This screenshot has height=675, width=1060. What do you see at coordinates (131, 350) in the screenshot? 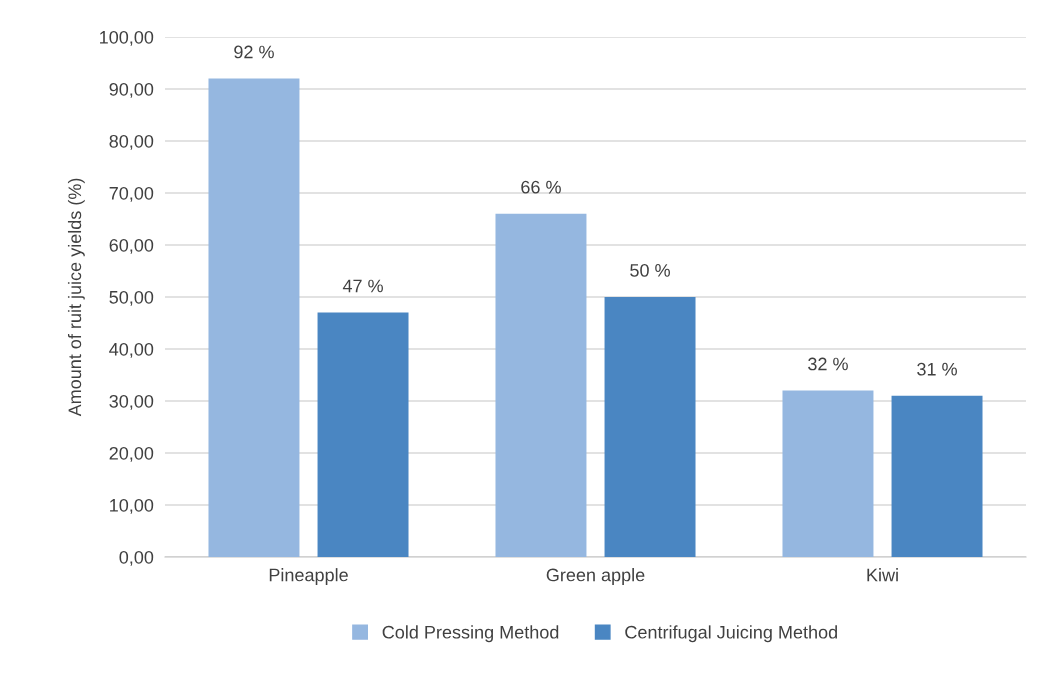
I see `y-tick-label: 40,00` at bounding box center [131, 350].